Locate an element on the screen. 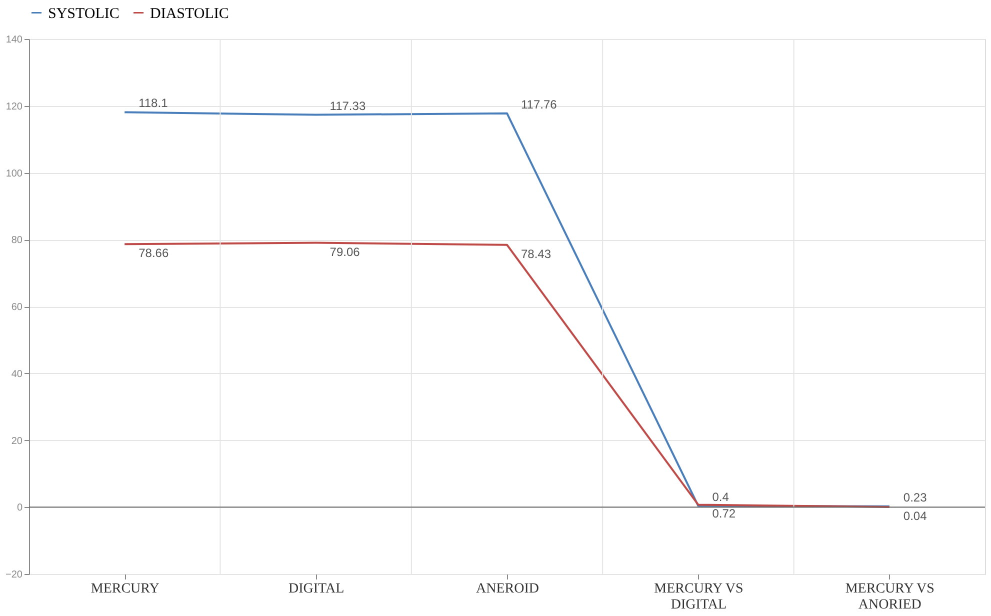 The height and width of the screenshot is (616, 991). y-tick-label: 80 is located at coordinates (17, 240).